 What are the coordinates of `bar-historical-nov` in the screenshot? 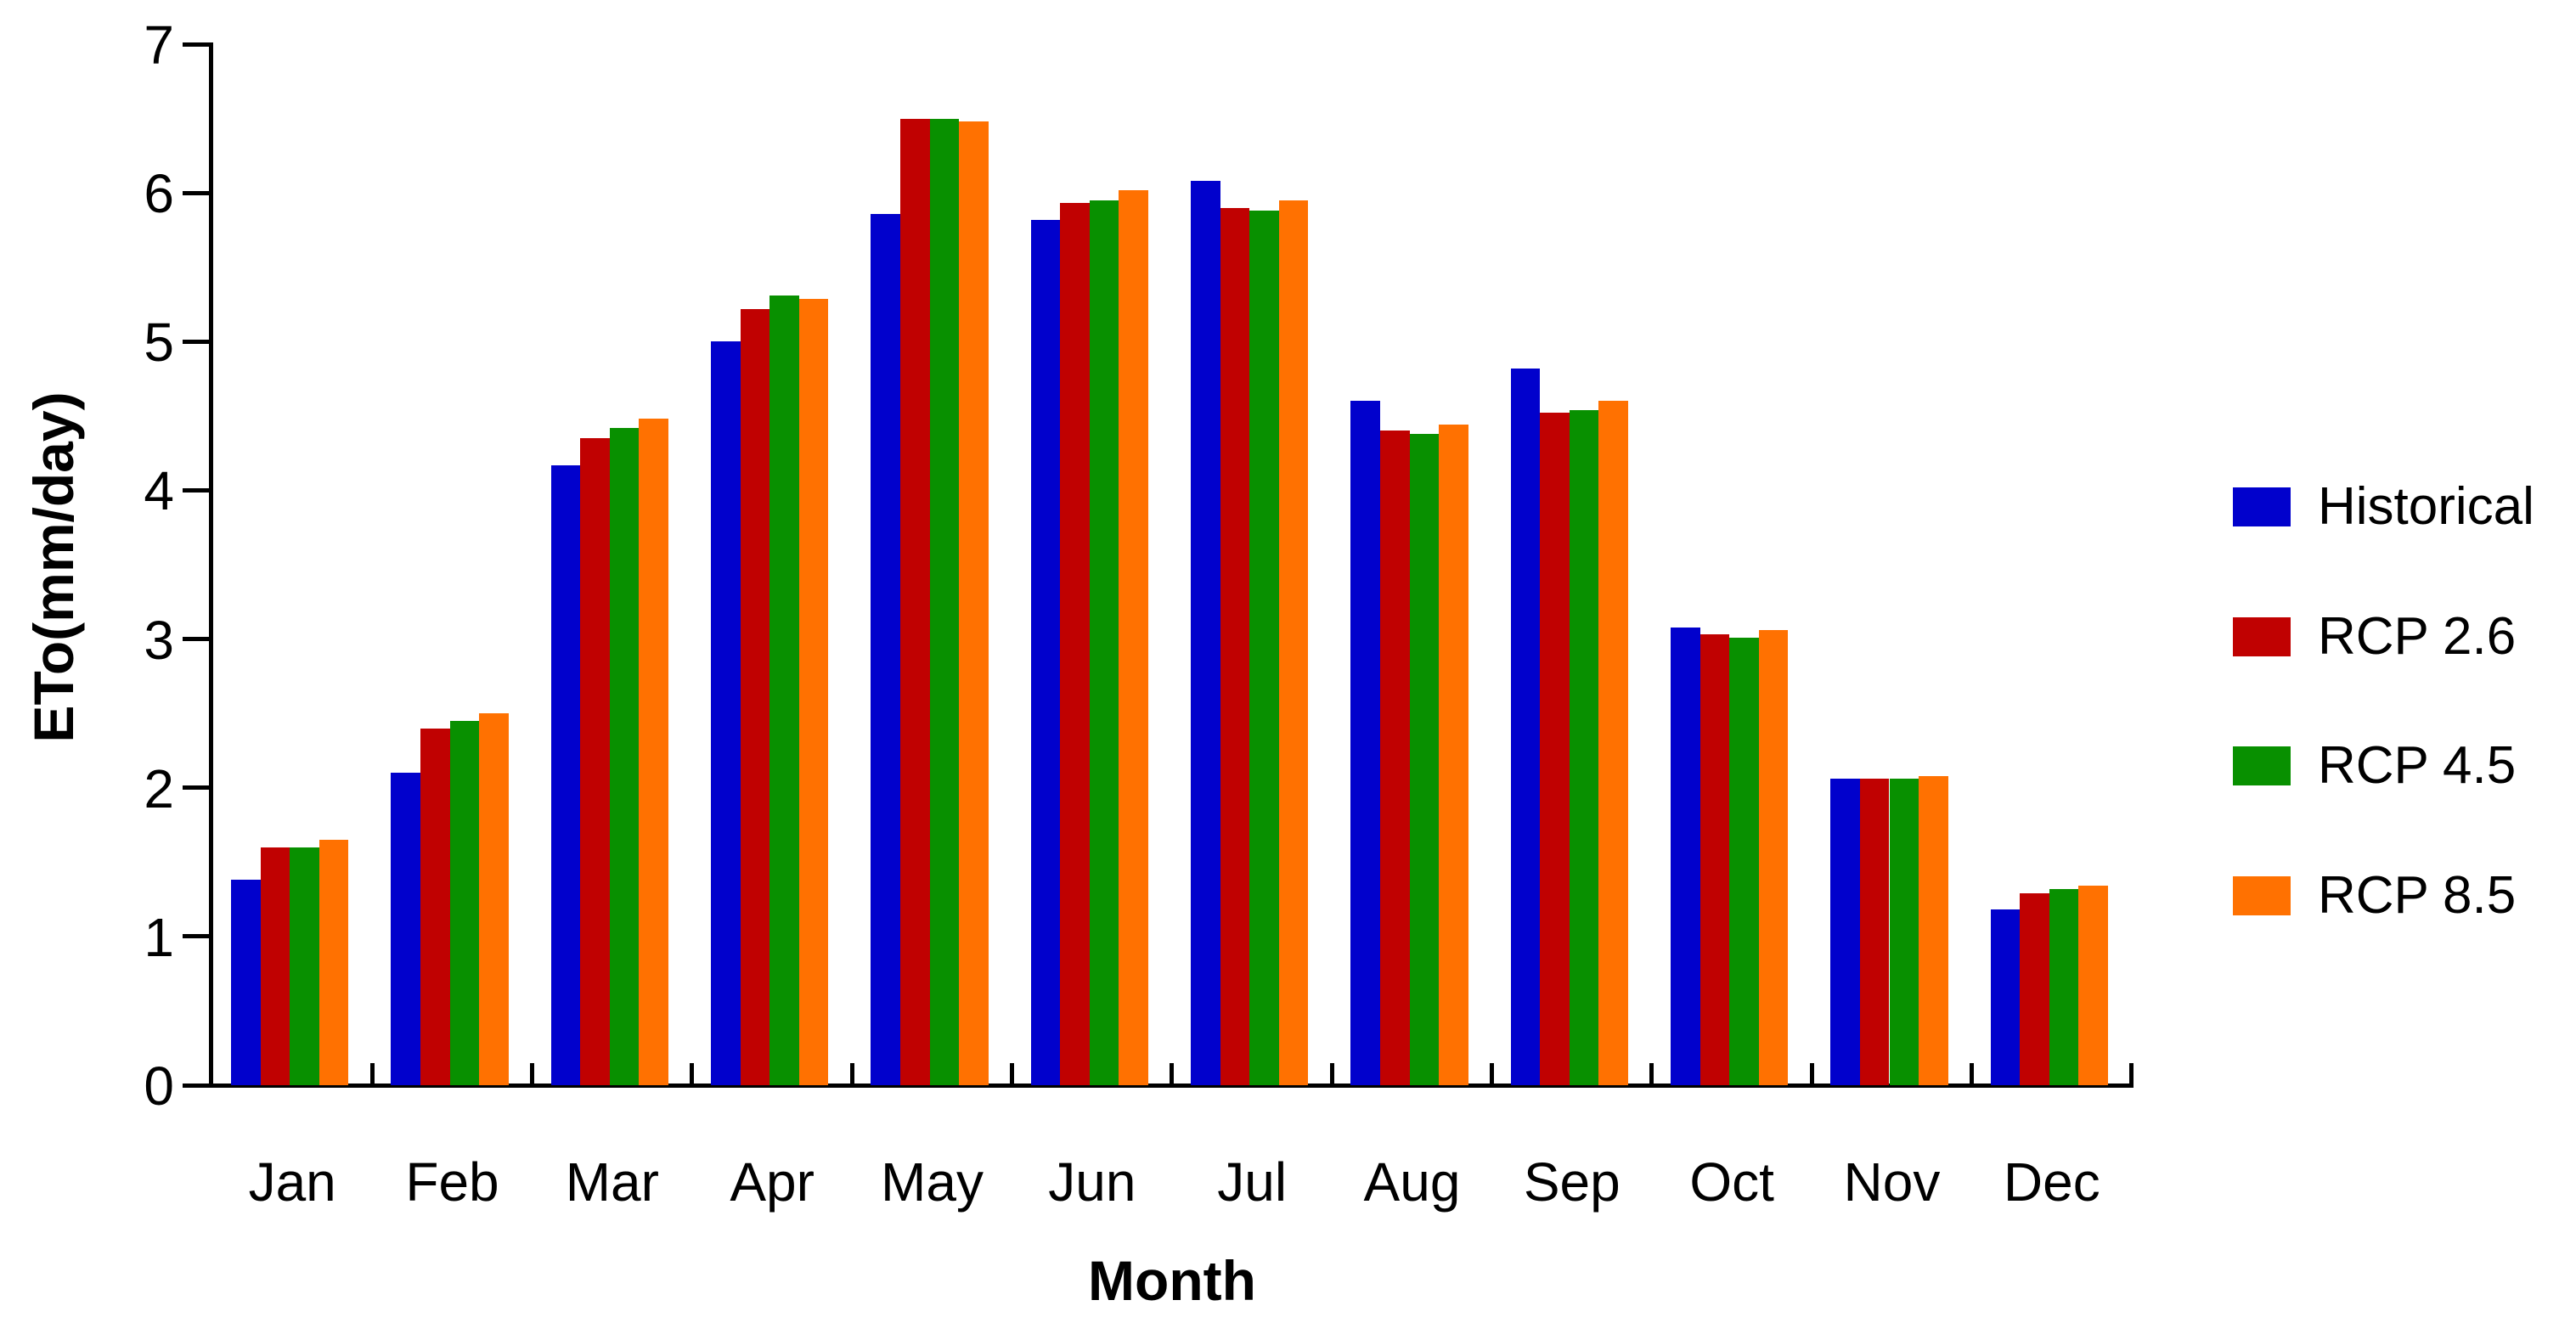 It's located at (1845, 932).